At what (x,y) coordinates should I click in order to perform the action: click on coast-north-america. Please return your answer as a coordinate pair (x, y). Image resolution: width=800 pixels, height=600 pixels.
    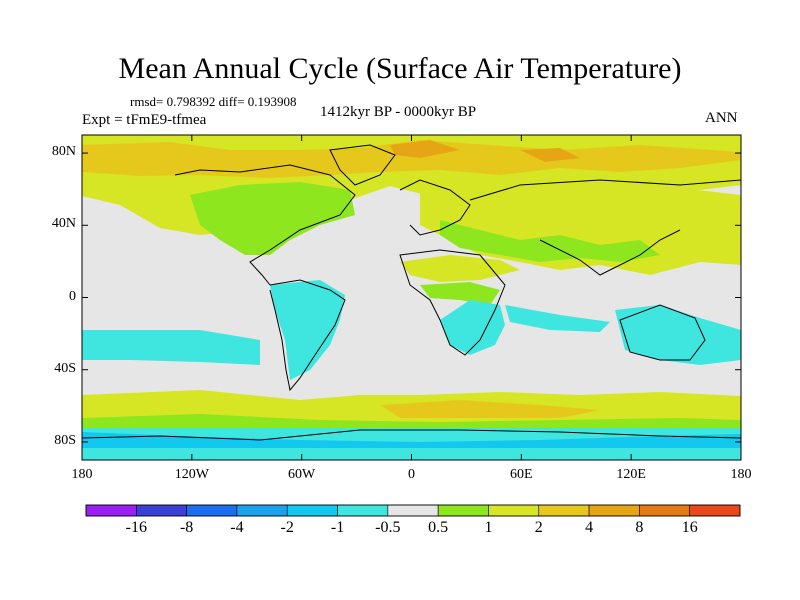
    Looking at the image, I should click on (265, 225).